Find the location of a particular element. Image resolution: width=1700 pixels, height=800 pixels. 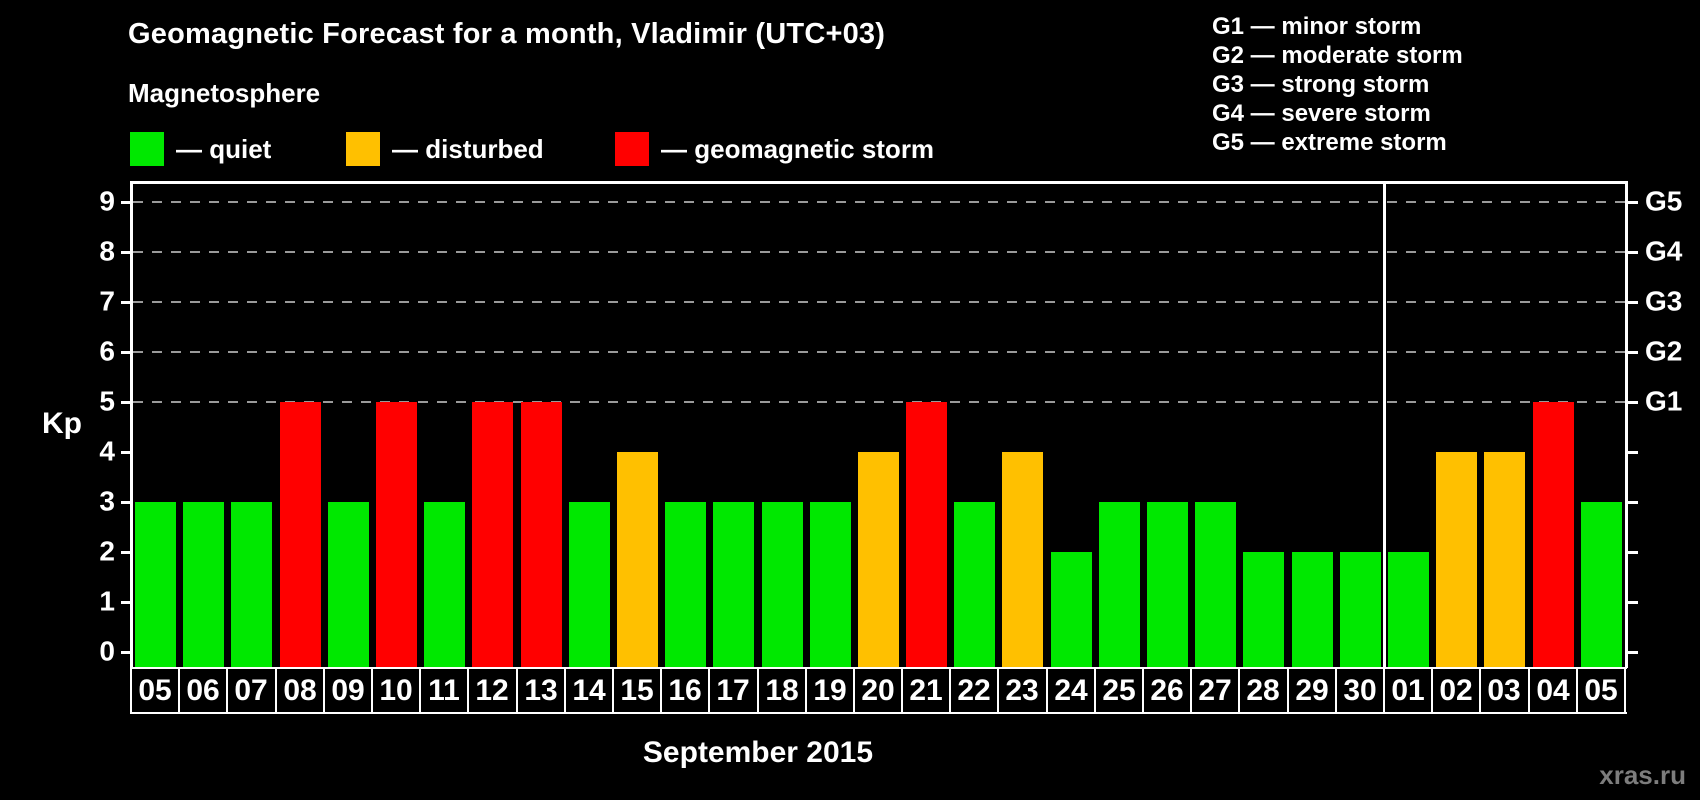

g1-legend-line: G1 — minor storm is located at coordinates (1317, 26).